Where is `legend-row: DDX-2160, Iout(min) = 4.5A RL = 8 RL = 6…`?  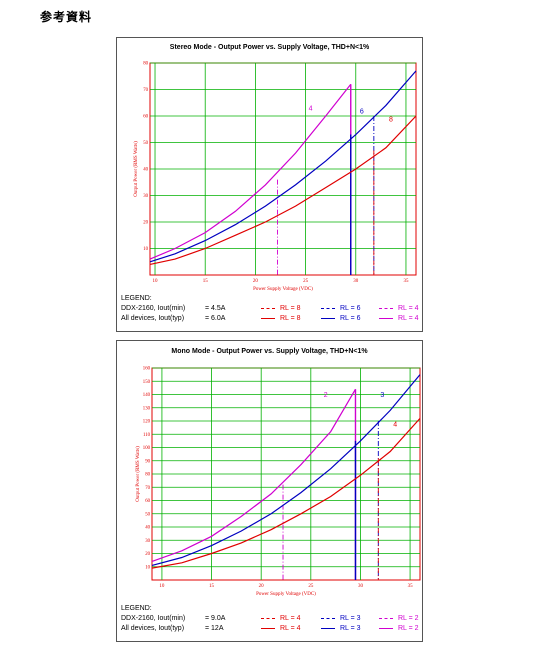
legend-row: DDX-2160, Iout(min) = 4.5A RL = 8 RL = 6… is located at coordinates (271, 309).